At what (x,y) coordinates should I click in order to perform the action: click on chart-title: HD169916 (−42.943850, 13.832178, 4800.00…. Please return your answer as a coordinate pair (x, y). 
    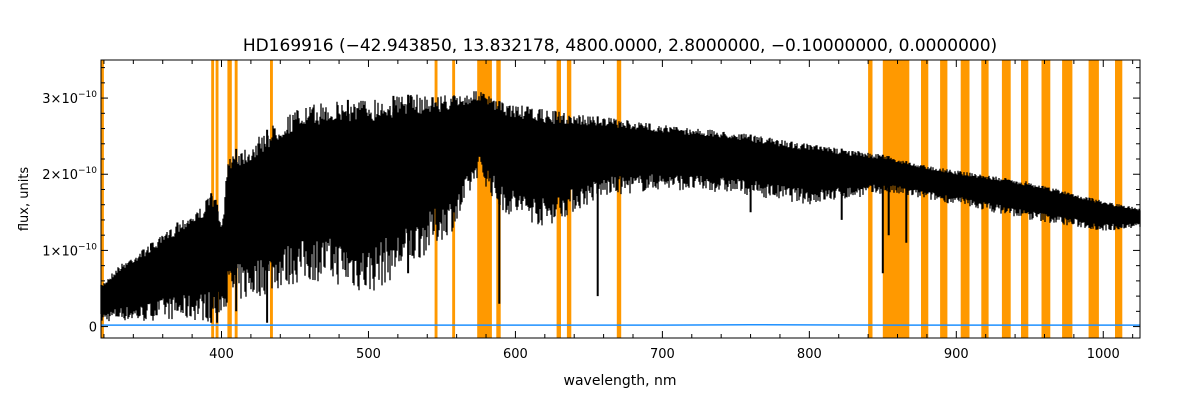
    Looking at the image, I should click on (620, 46).